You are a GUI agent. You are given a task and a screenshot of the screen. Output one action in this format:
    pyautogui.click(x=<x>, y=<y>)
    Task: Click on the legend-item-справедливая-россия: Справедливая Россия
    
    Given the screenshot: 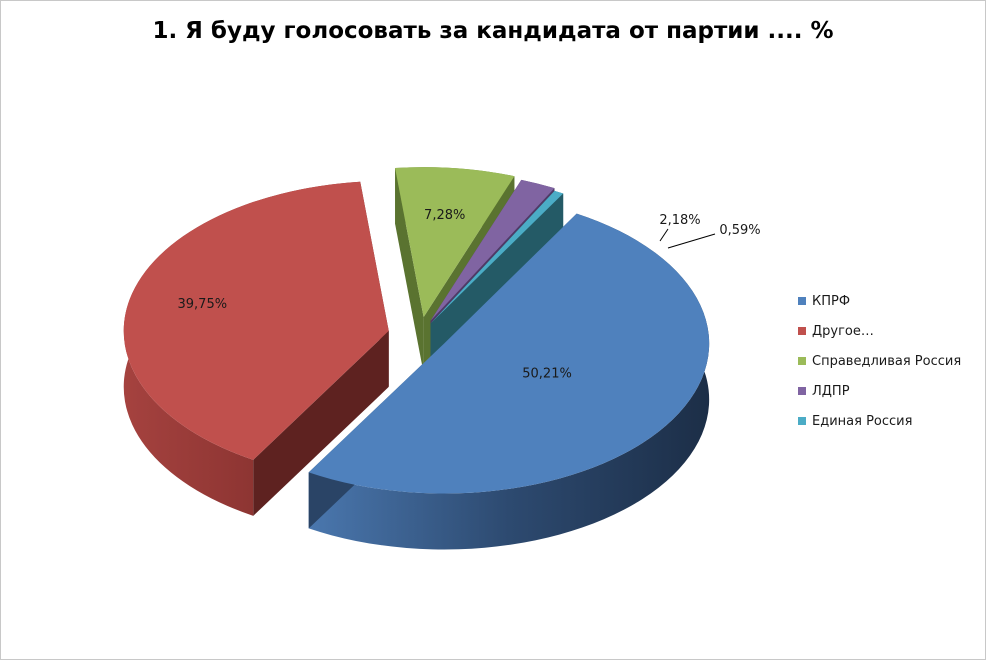 What is the action you would take?
    pyautogui.click(x=879, y=361)
    